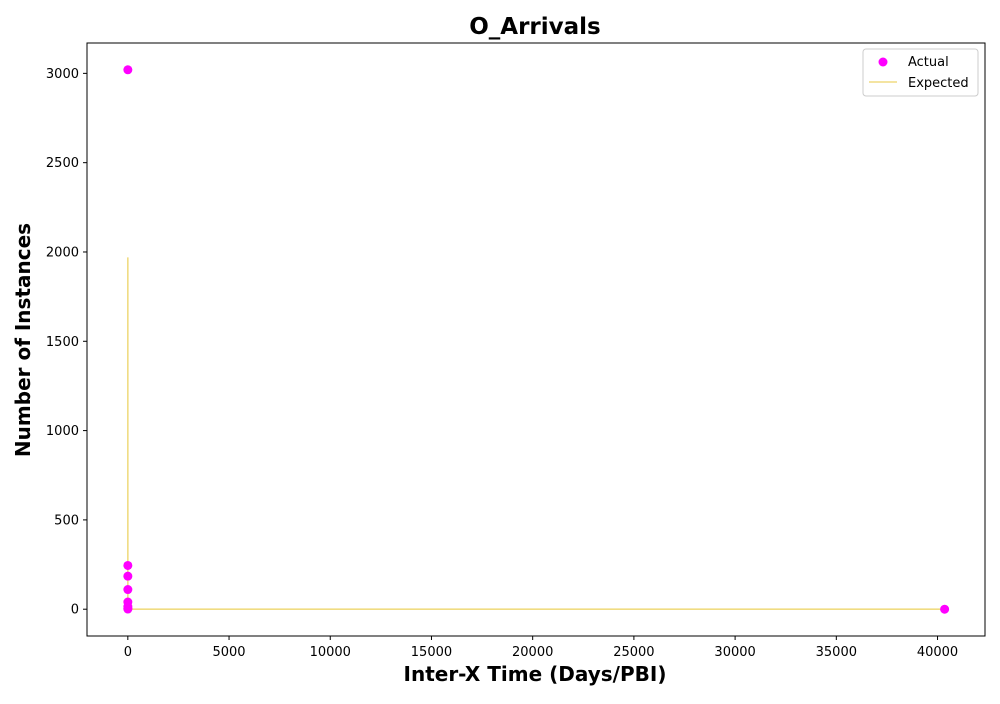  What do you see at coordinates (66, 520) in the screenshot?
I see `y-tick-label: 500` at bounding box center [66, 520].